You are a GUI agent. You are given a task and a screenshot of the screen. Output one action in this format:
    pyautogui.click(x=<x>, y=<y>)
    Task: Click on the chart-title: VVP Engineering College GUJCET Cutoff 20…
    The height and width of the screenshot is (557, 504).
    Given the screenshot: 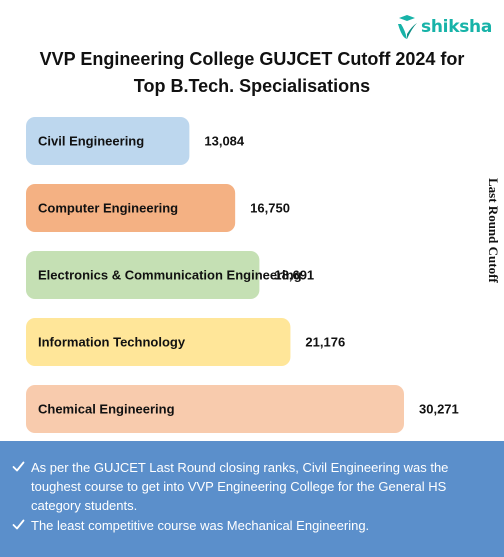 What is the action you would take?
    pyautogui.click(x=252, y=72)
    